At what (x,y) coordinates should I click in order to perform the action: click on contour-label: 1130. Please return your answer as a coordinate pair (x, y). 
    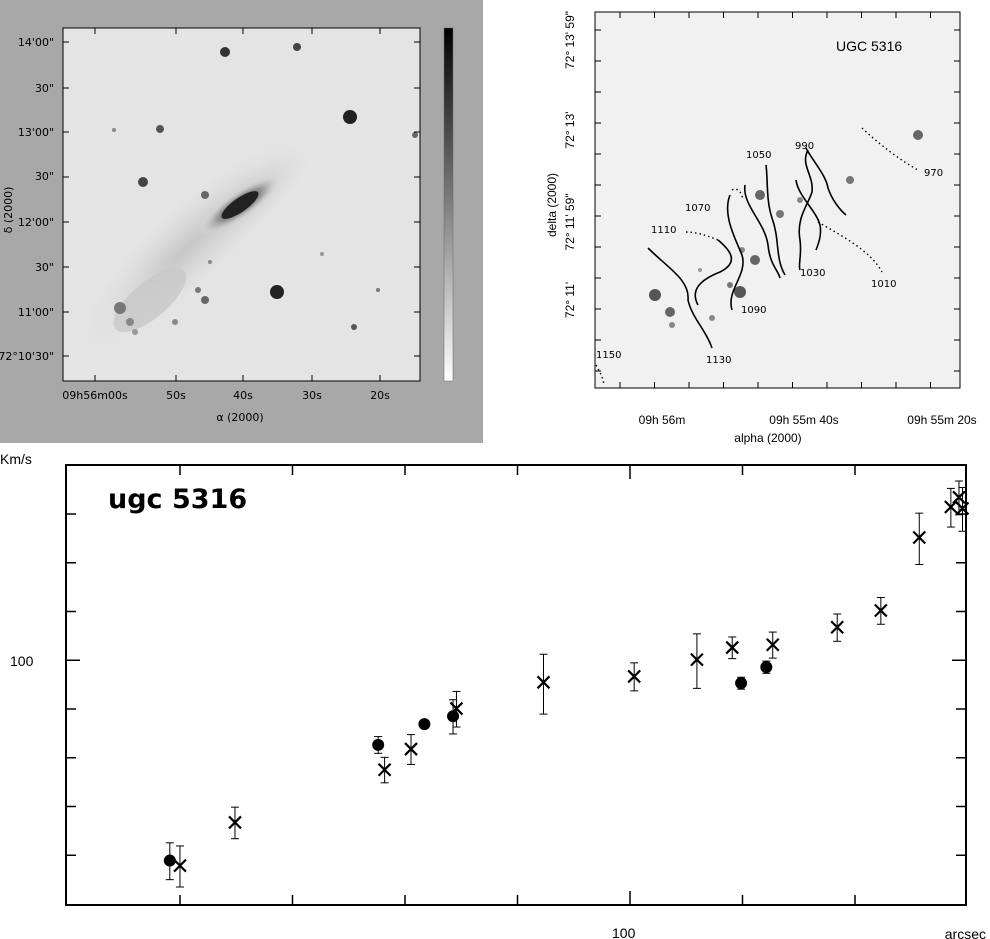
    Looking at the image, I should click on (718, 360).